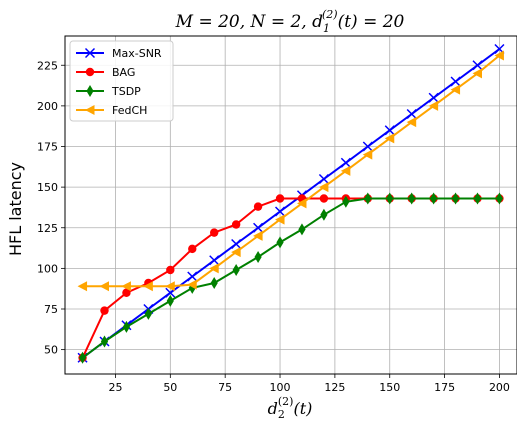 This screenshot has width=517, height=422. I want to click on x-tick-label: 25, so click(115, 387).